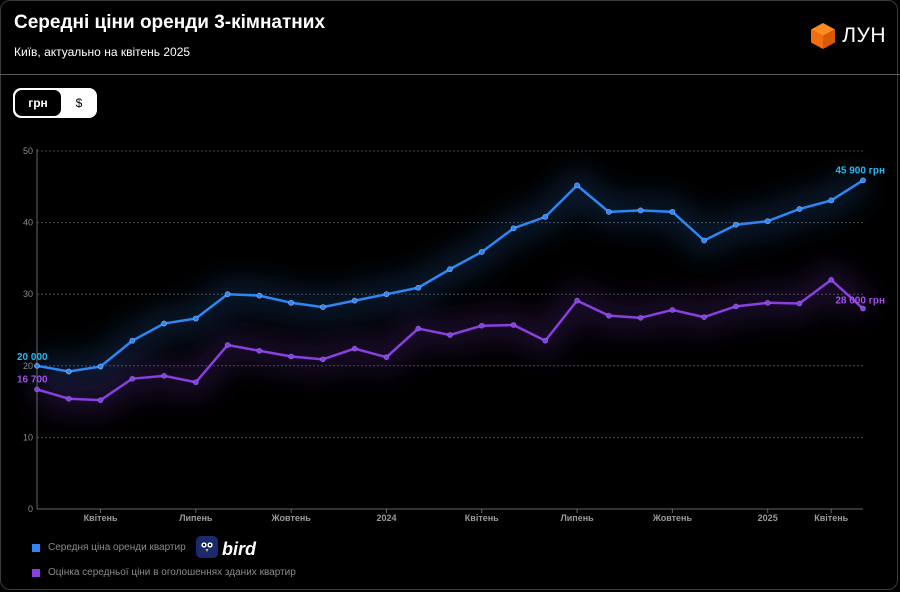 The width and height of the screenshot is (900, 592). What do you see at coordinates (102, 52) in the screenshot?
I see `chart-subtitle: Київ, актуально на квітень 2025` at bounding box center [102, 52].